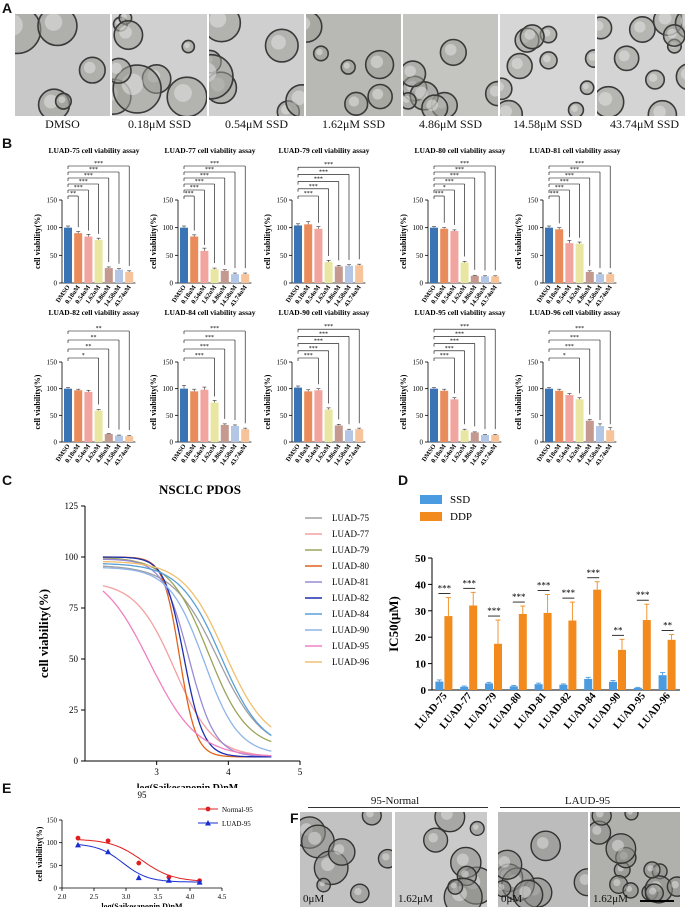 This screenshot has width=685, height=907. What do you see at coordinates (587, 801) in the screenshot?
I see `group-label-laud: LAUD-95` at bounding box center [587, 801].